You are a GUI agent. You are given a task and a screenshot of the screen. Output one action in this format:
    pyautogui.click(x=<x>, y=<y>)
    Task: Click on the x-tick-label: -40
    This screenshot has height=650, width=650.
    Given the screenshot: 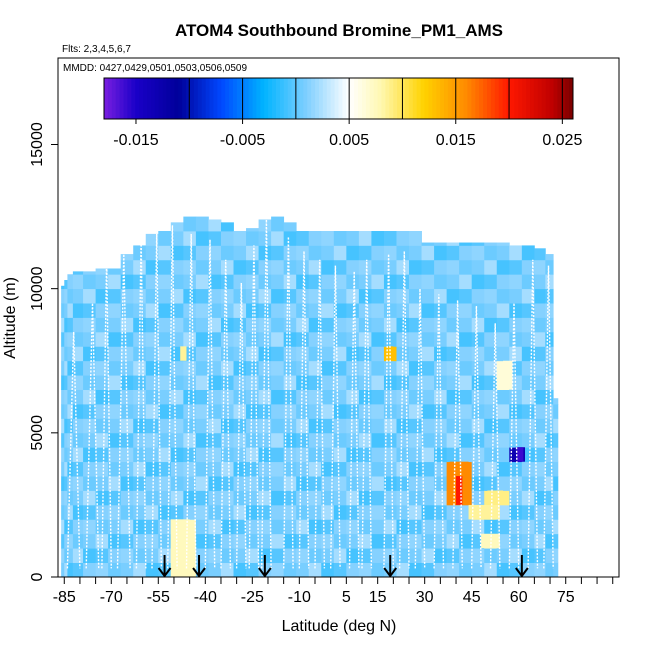 What is the action you would take?
    pyautogui.click(x=205, y=597)
    